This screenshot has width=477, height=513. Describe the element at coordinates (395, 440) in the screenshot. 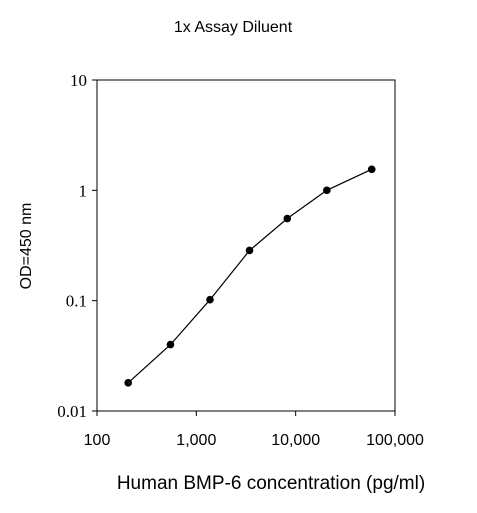

I see `x-tick-label: 100,000` at that location.